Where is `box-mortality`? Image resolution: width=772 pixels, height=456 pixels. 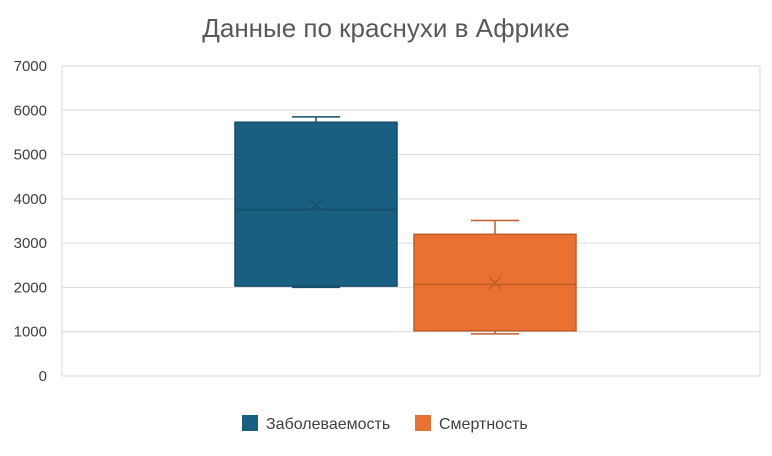
box-mortality is located at coordinates (495, 277).